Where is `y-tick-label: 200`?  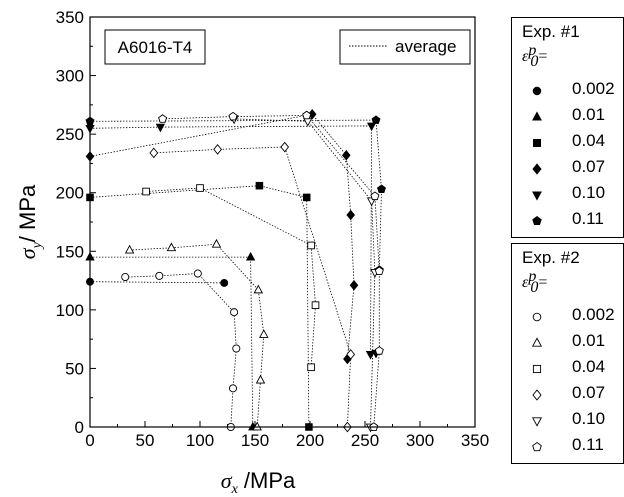 y-tick-label: 200 is located at coordinates (70, 193).